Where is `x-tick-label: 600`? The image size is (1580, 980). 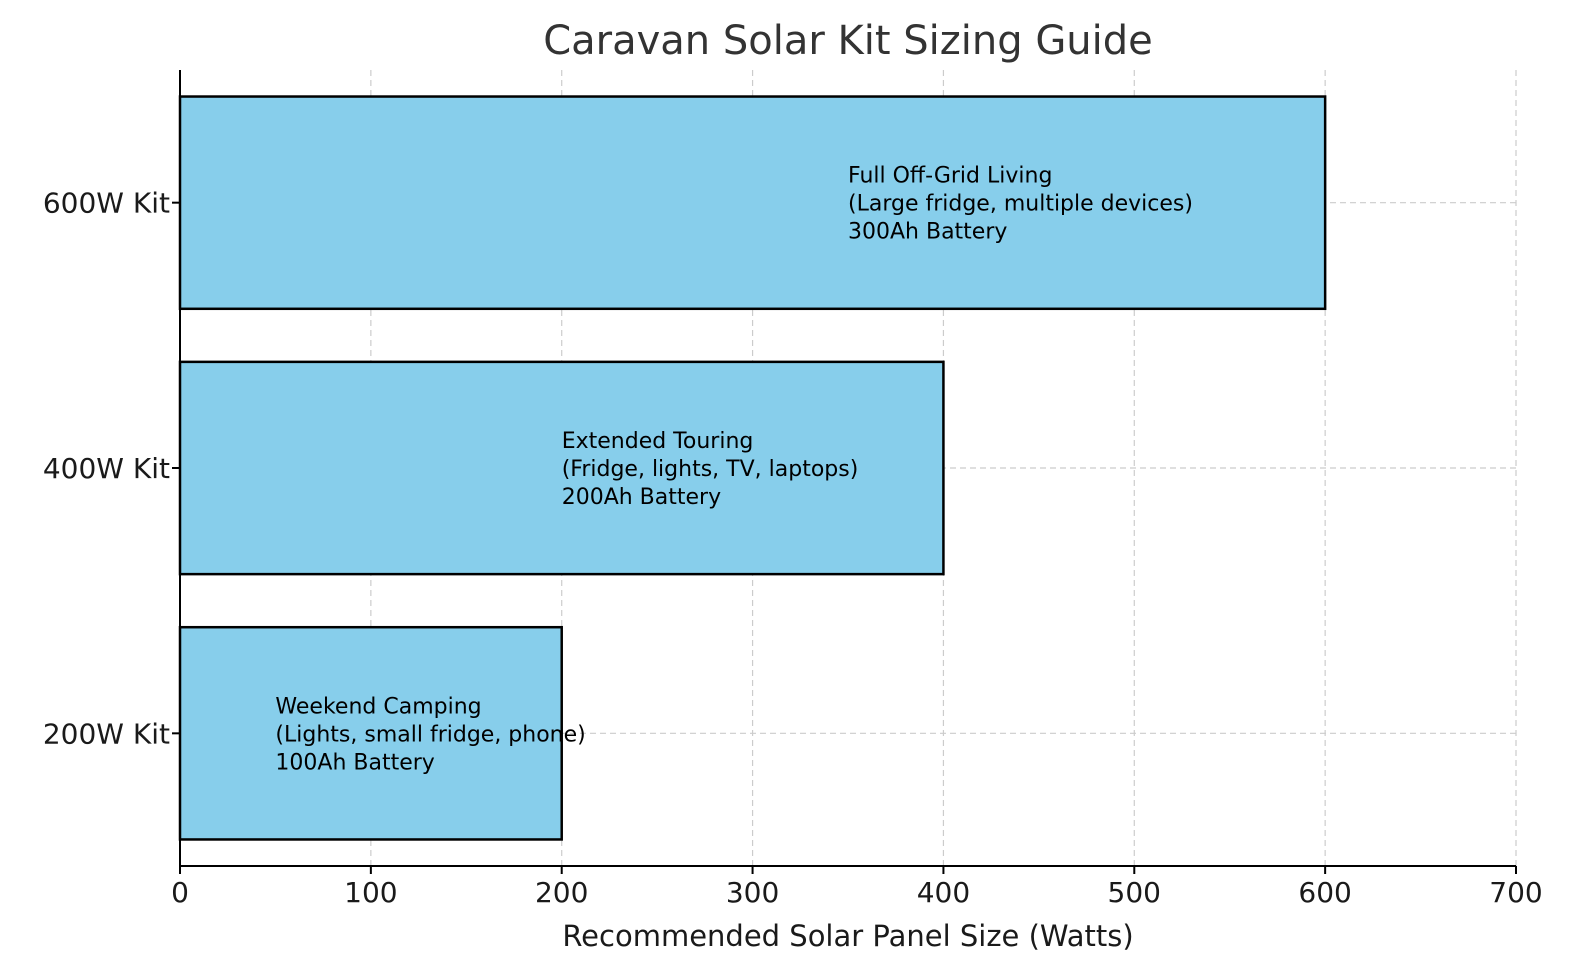 x-tick-label: 600 is located at coordinates (1324, 892).